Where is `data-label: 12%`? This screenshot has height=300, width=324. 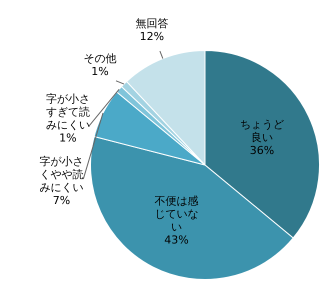 data-label: 12% is located at coordinates (152, 37).